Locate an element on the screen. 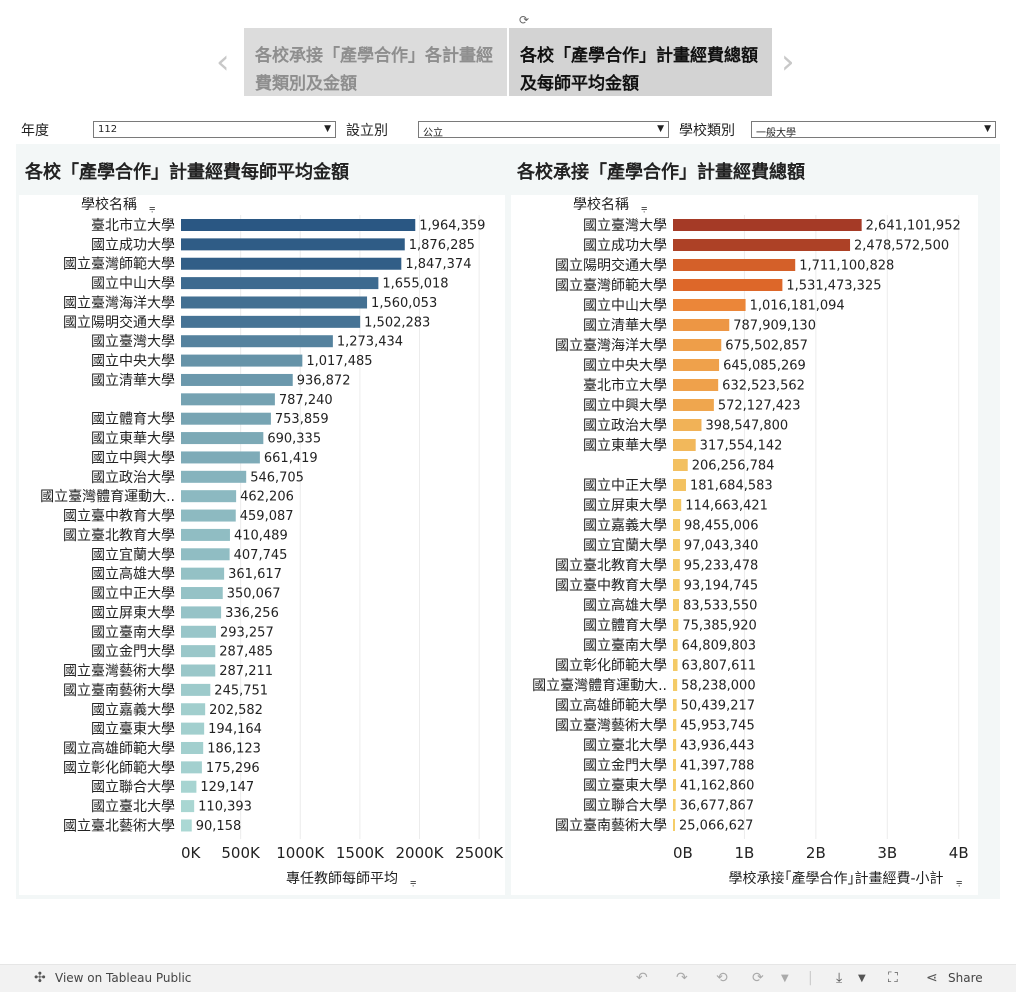 The width and height of the screenshot is (1016, 992). fullscreen-icon: ⛶ is located at coordinates (893, 978).